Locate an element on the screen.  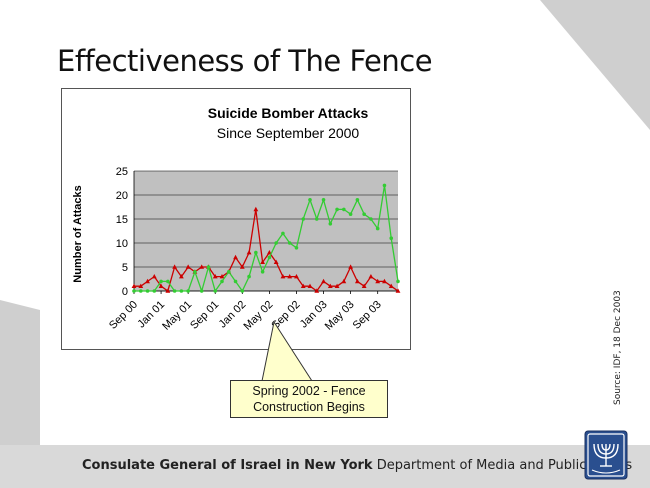
x-tick-label: Sep 01 is located at coordinates (204, 315).